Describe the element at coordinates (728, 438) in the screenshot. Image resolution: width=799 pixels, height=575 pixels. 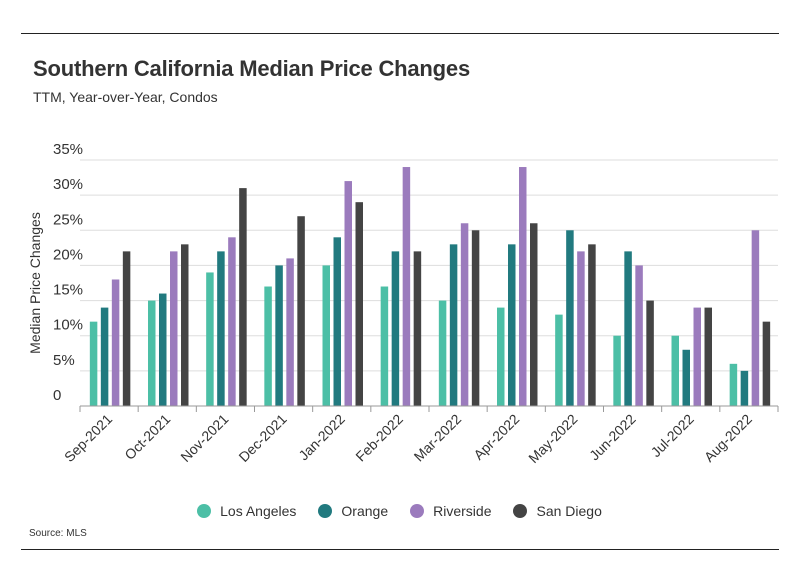
I see `x-tick-label: Aug-2022` at that location.